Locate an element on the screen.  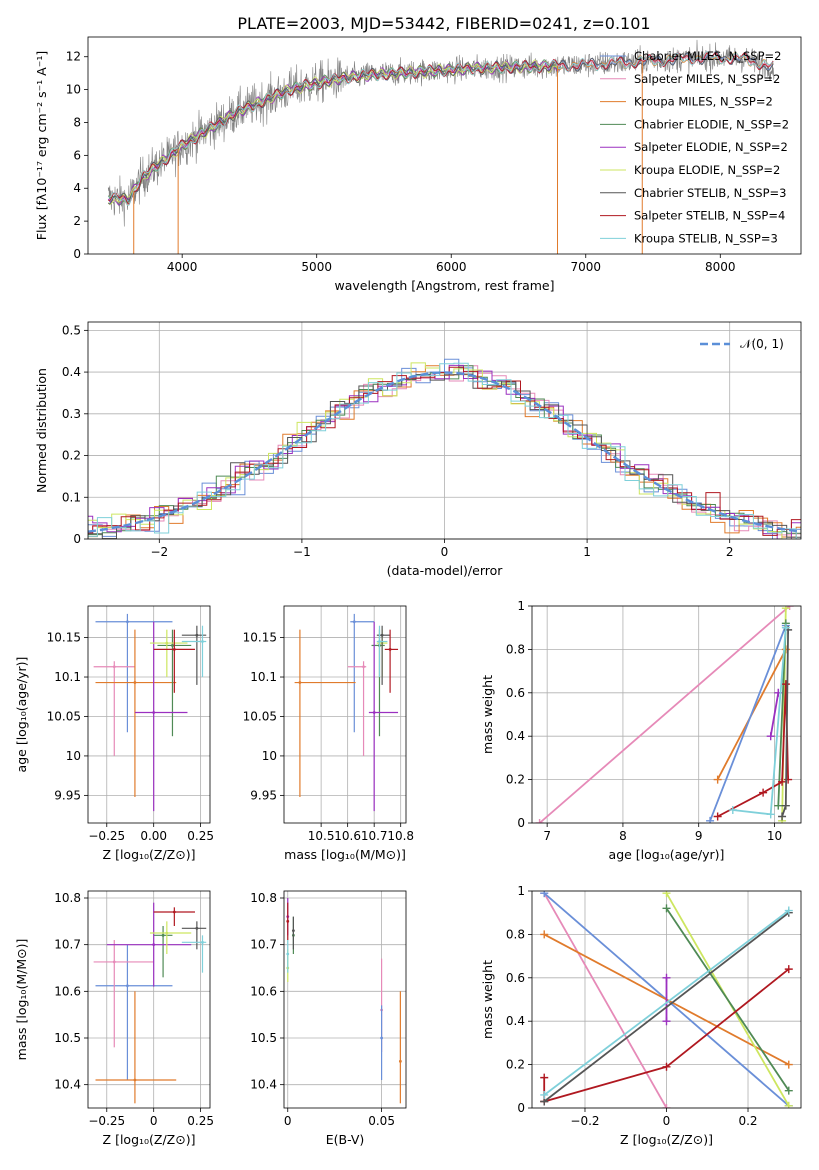
legend-label: Chabrier MILES, N_SSP=2 is located at coordinates (707, 56).